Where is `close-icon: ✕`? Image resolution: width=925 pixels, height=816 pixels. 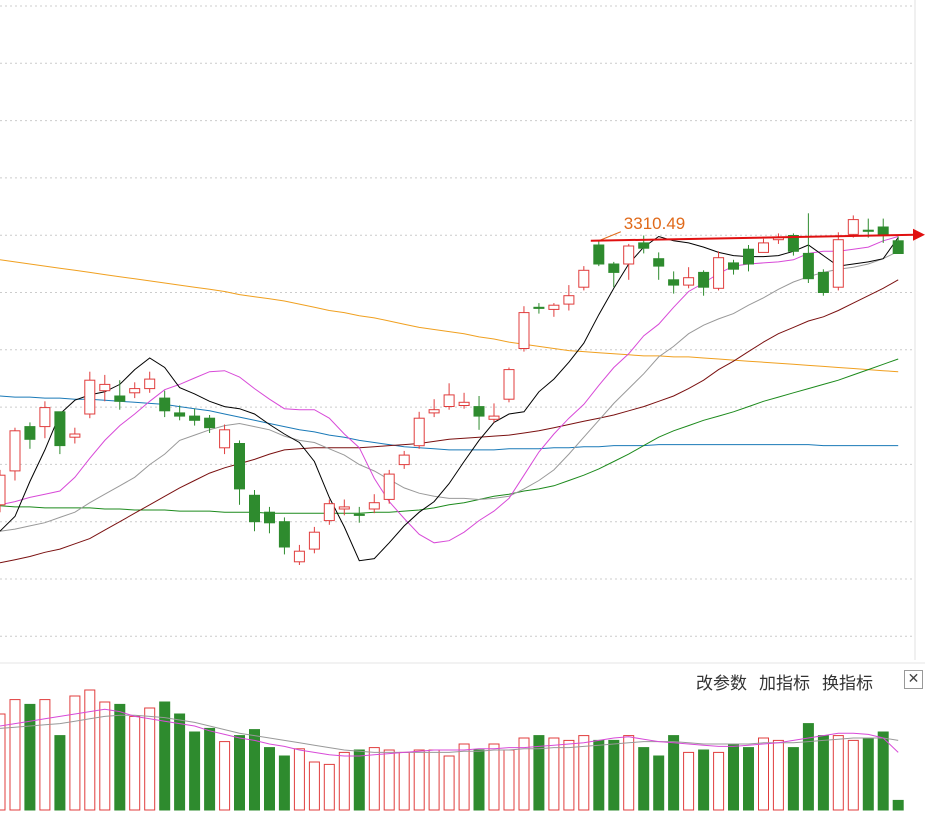
close-icon: ✕ is located at coordinates (913, 679).